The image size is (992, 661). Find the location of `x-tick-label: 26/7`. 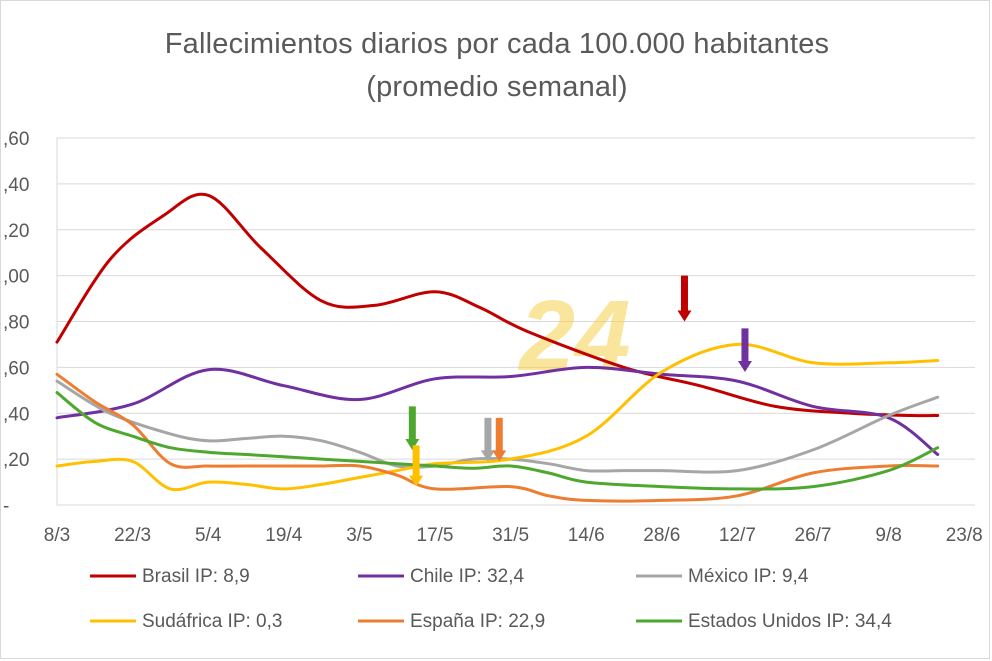

x-tick-label: 26/7 is located at coordinates (813, 535).